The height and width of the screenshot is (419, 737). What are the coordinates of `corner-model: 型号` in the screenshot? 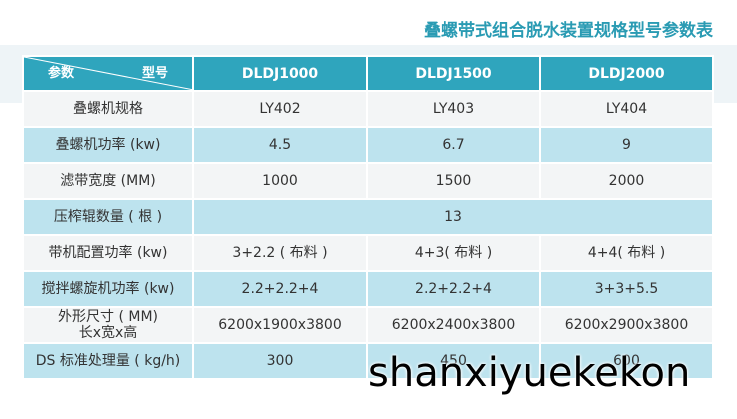 It's located at (155, 73).